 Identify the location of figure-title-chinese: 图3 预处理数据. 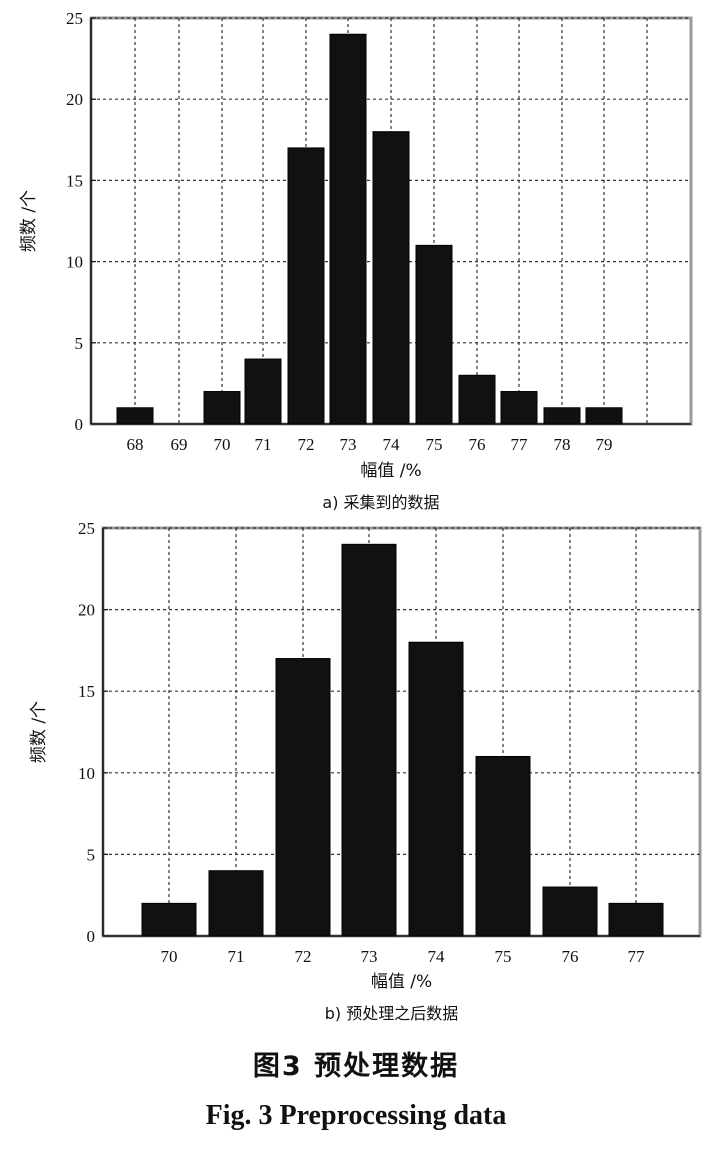
(356, 1066).